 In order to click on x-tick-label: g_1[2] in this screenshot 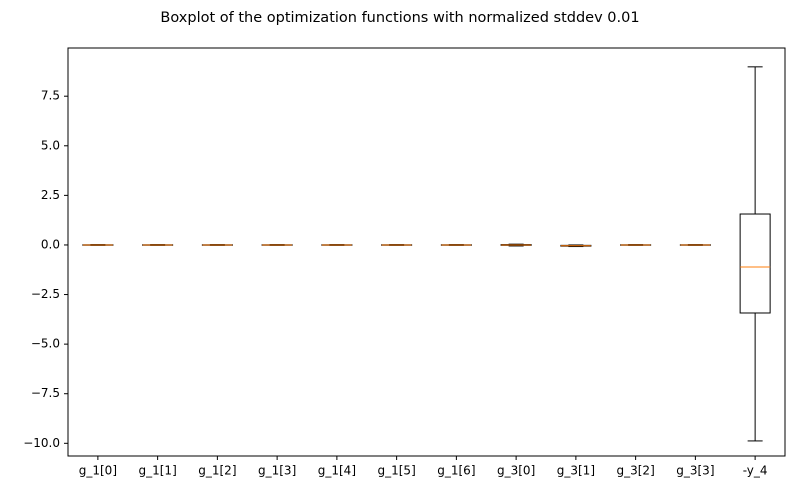, I will do `click(217, 471)`.